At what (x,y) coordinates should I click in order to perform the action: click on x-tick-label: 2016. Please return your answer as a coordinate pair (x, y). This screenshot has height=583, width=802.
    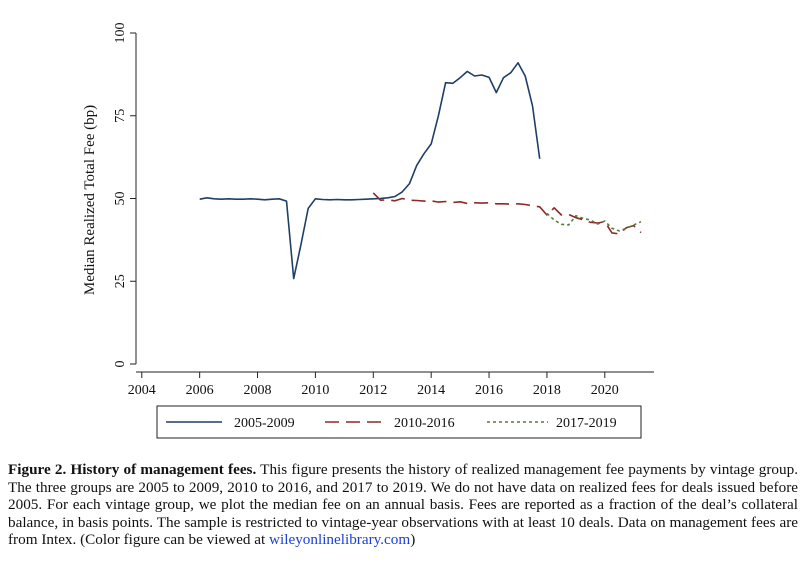
    Looking at the image, I should click on (489, 390).